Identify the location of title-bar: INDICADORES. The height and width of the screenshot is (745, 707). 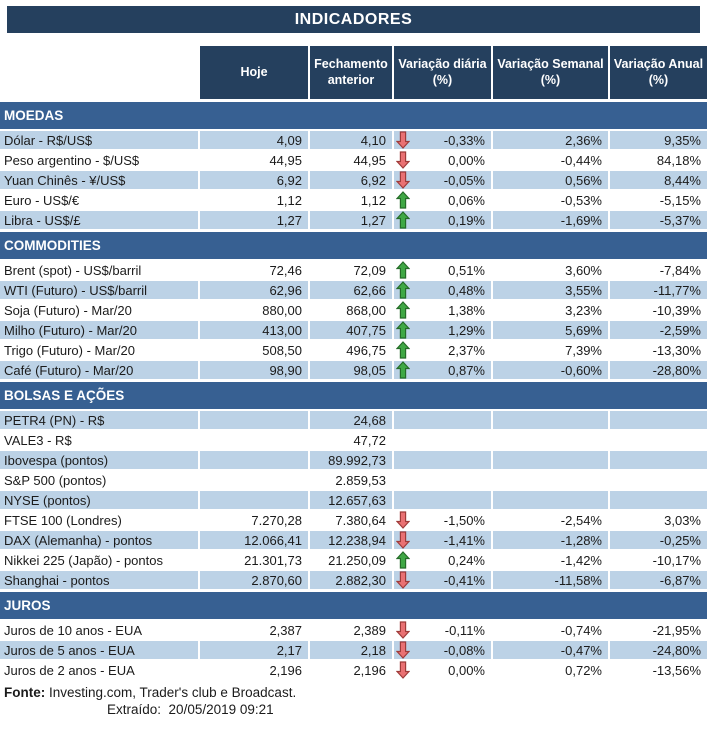
(353, 19).